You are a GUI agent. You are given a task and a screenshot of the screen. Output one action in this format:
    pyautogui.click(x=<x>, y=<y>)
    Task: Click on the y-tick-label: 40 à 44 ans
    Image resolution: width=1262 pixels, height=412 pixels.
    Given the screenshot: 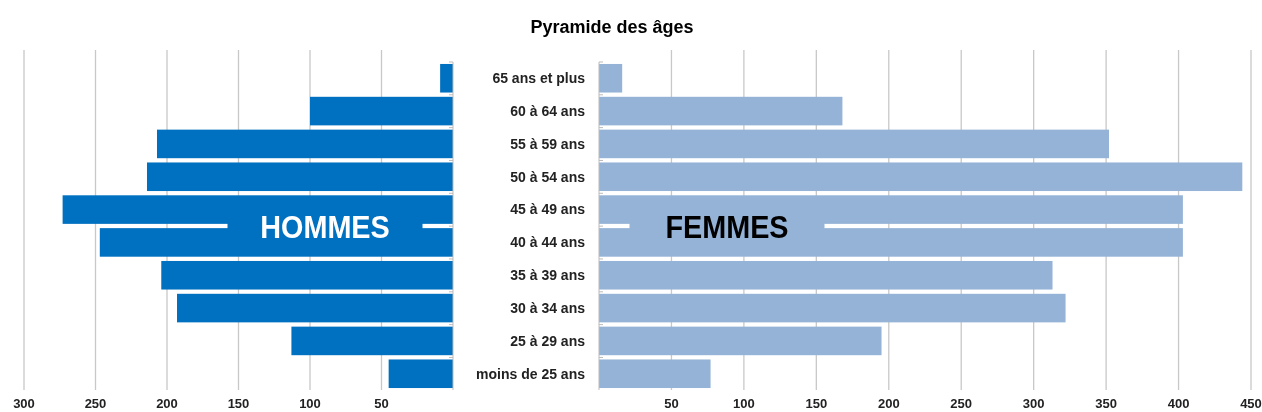 What is the action you would take?
    pyautogui.click(x=548, y=242)
    